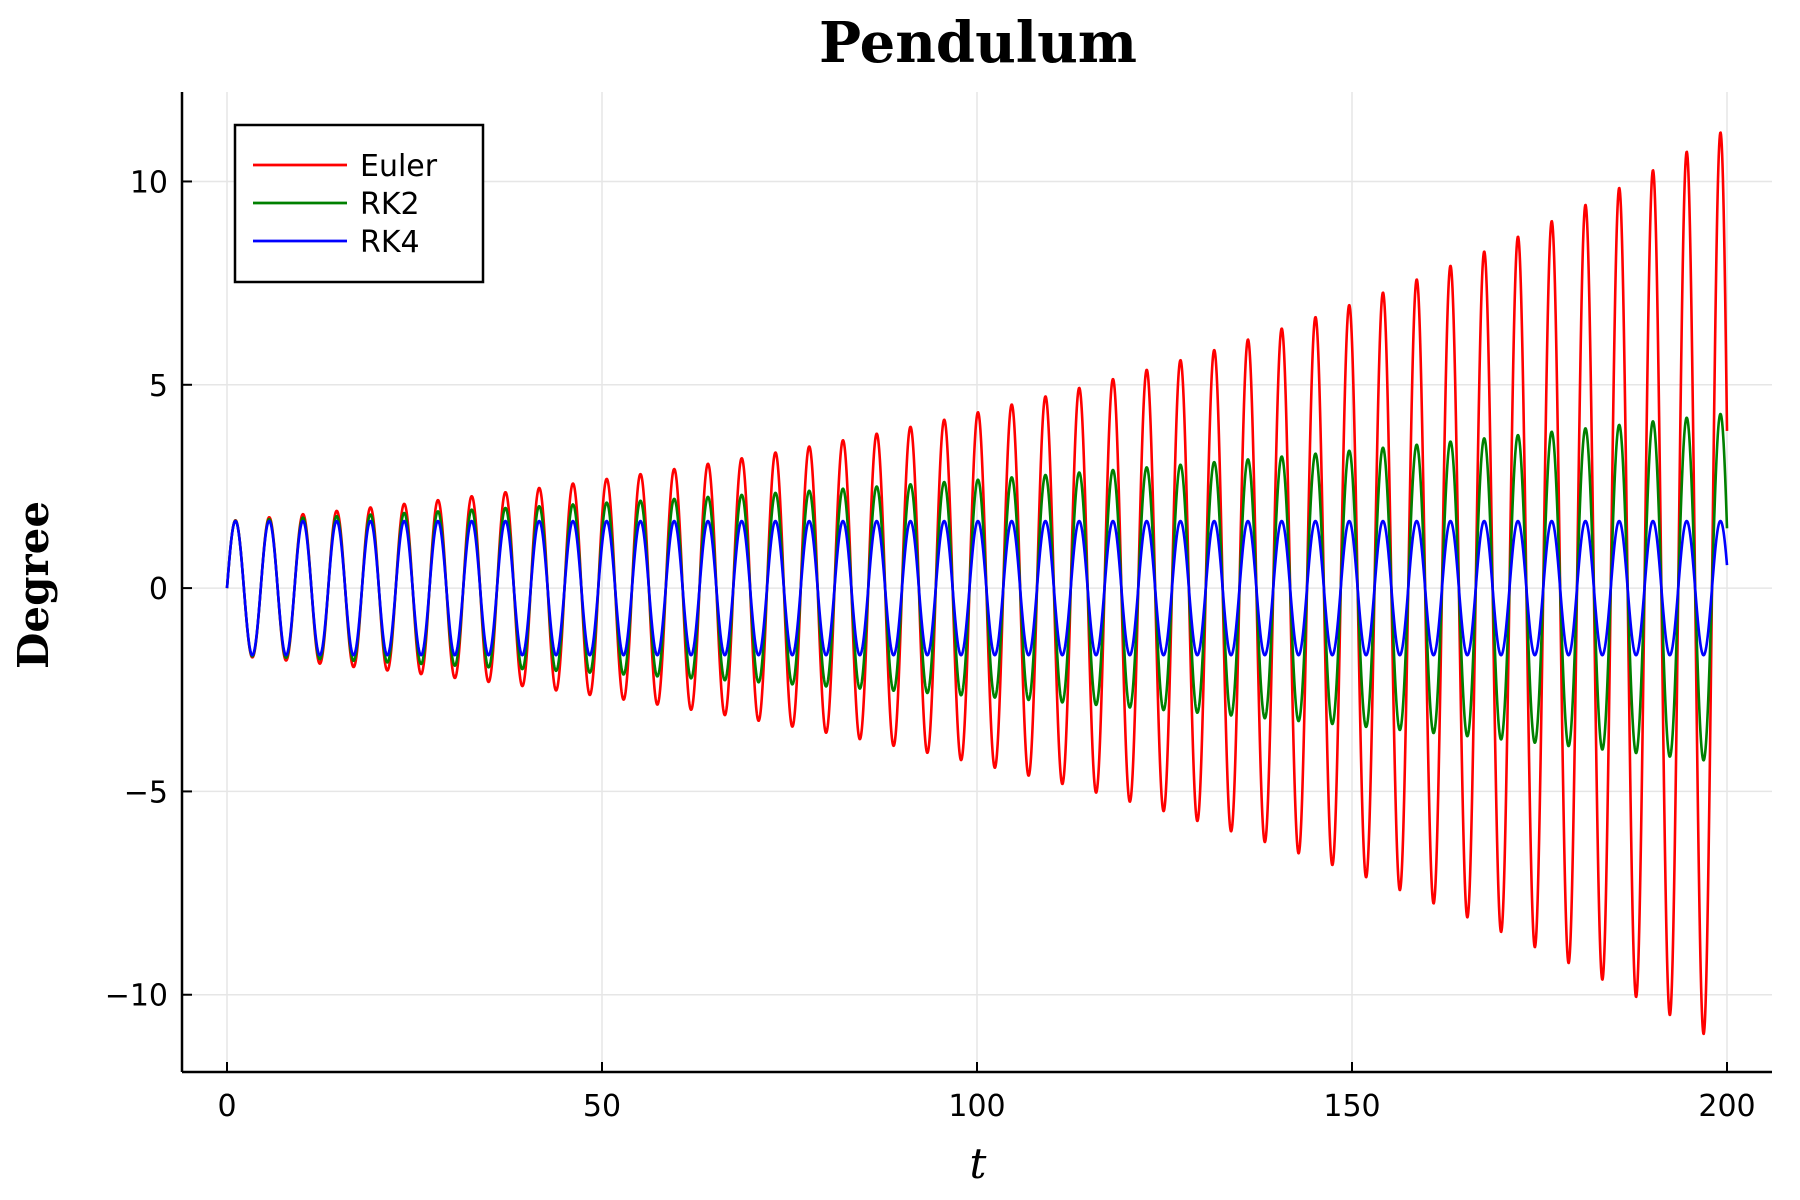  Describe the element at coordinates (136, 996) in the screenshot. I see `y-tick-label-0: −10` at that location.